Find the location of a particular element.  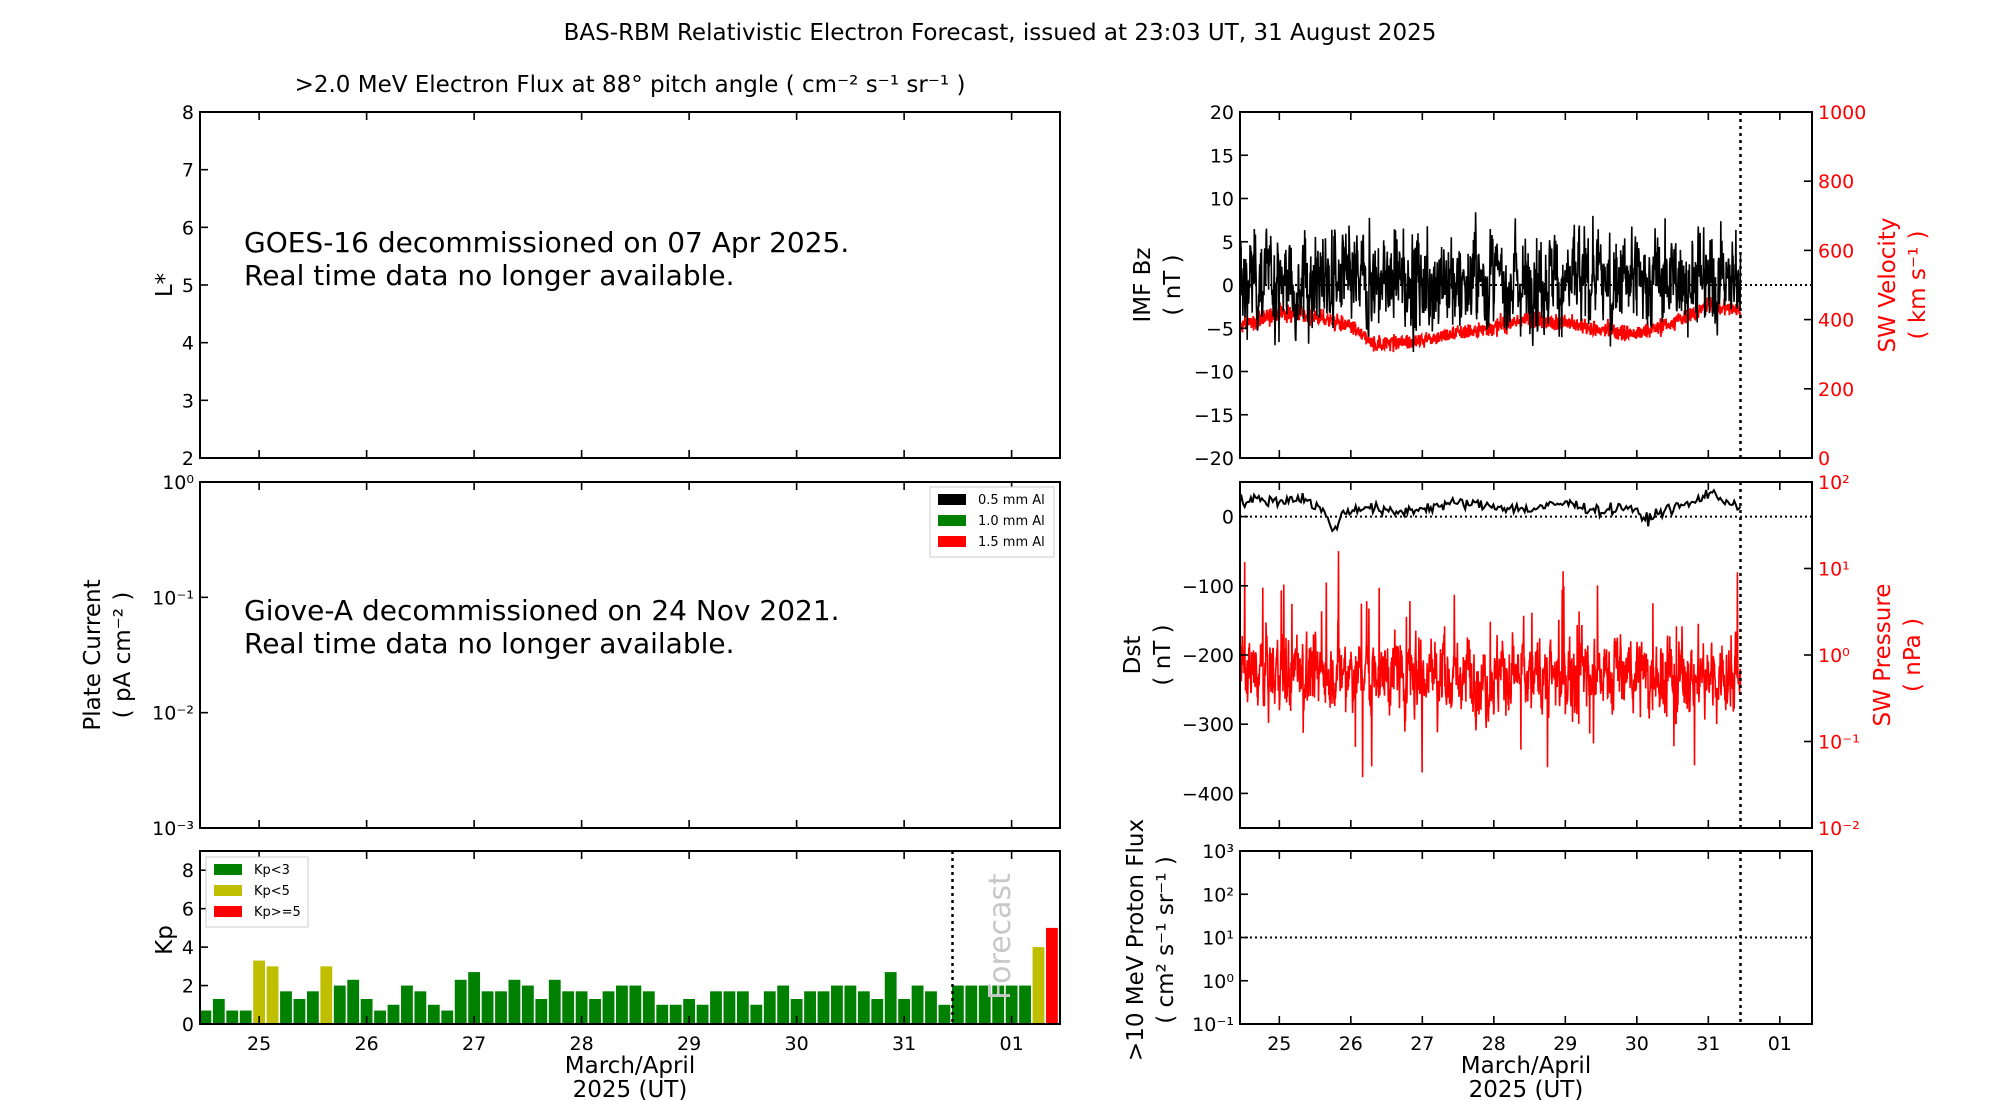

plate-message-line-2: Real time data no longer available. is located at coordinates (489, 643).